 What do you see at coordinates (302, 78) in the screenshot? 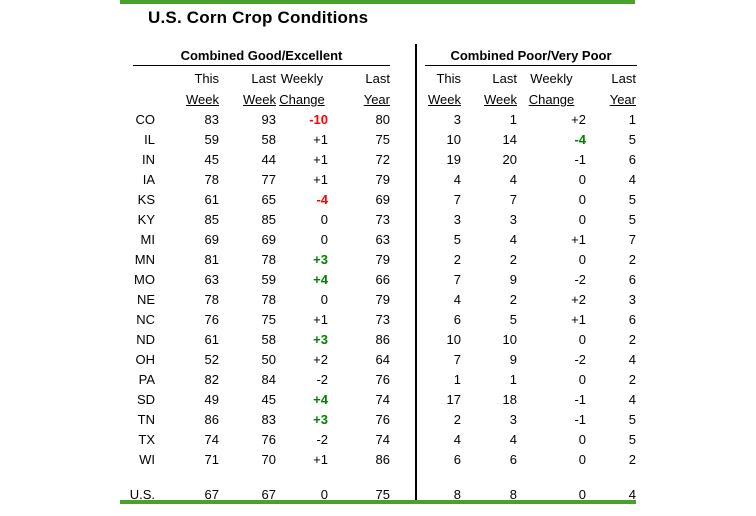
I see `ge-header-weekly: Weekly` at bounding box center [302, 78].